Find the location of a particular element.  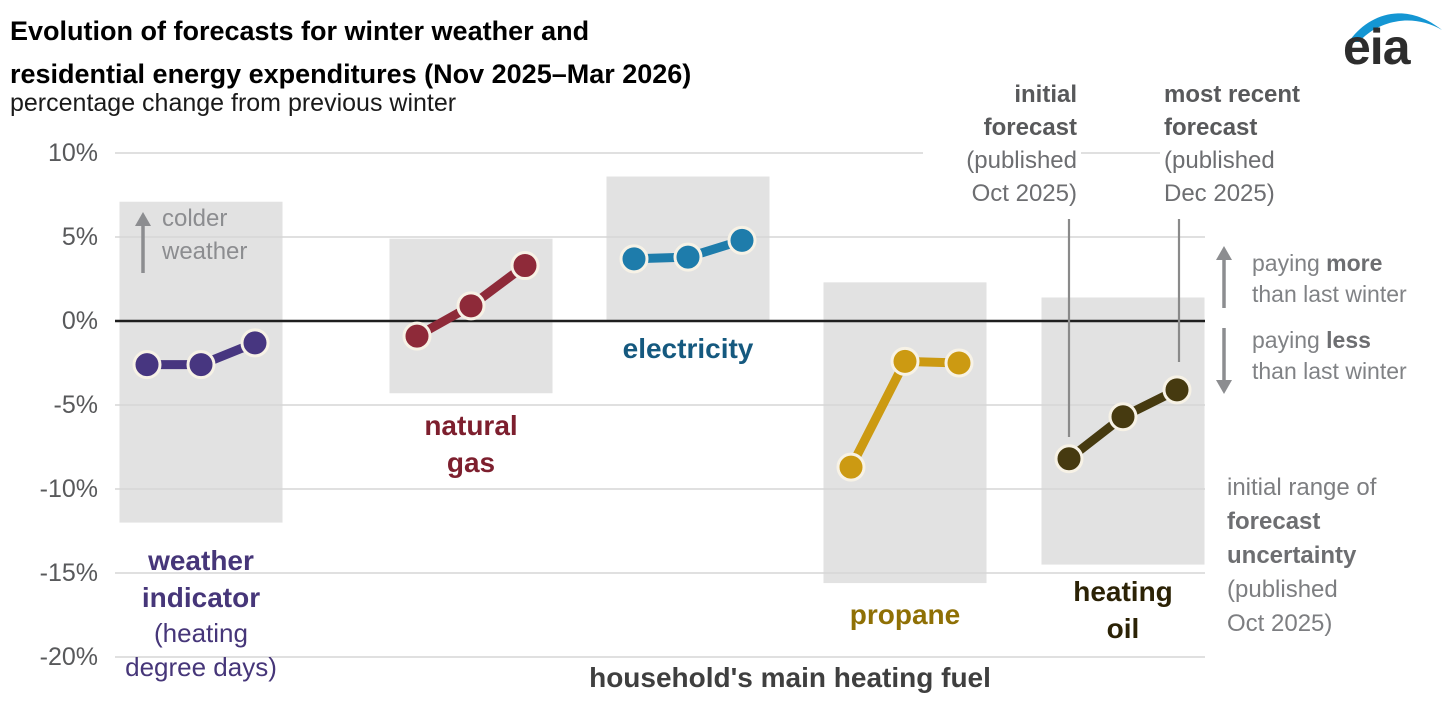

group-label-line: indicator is located at coordinates (201, 597).